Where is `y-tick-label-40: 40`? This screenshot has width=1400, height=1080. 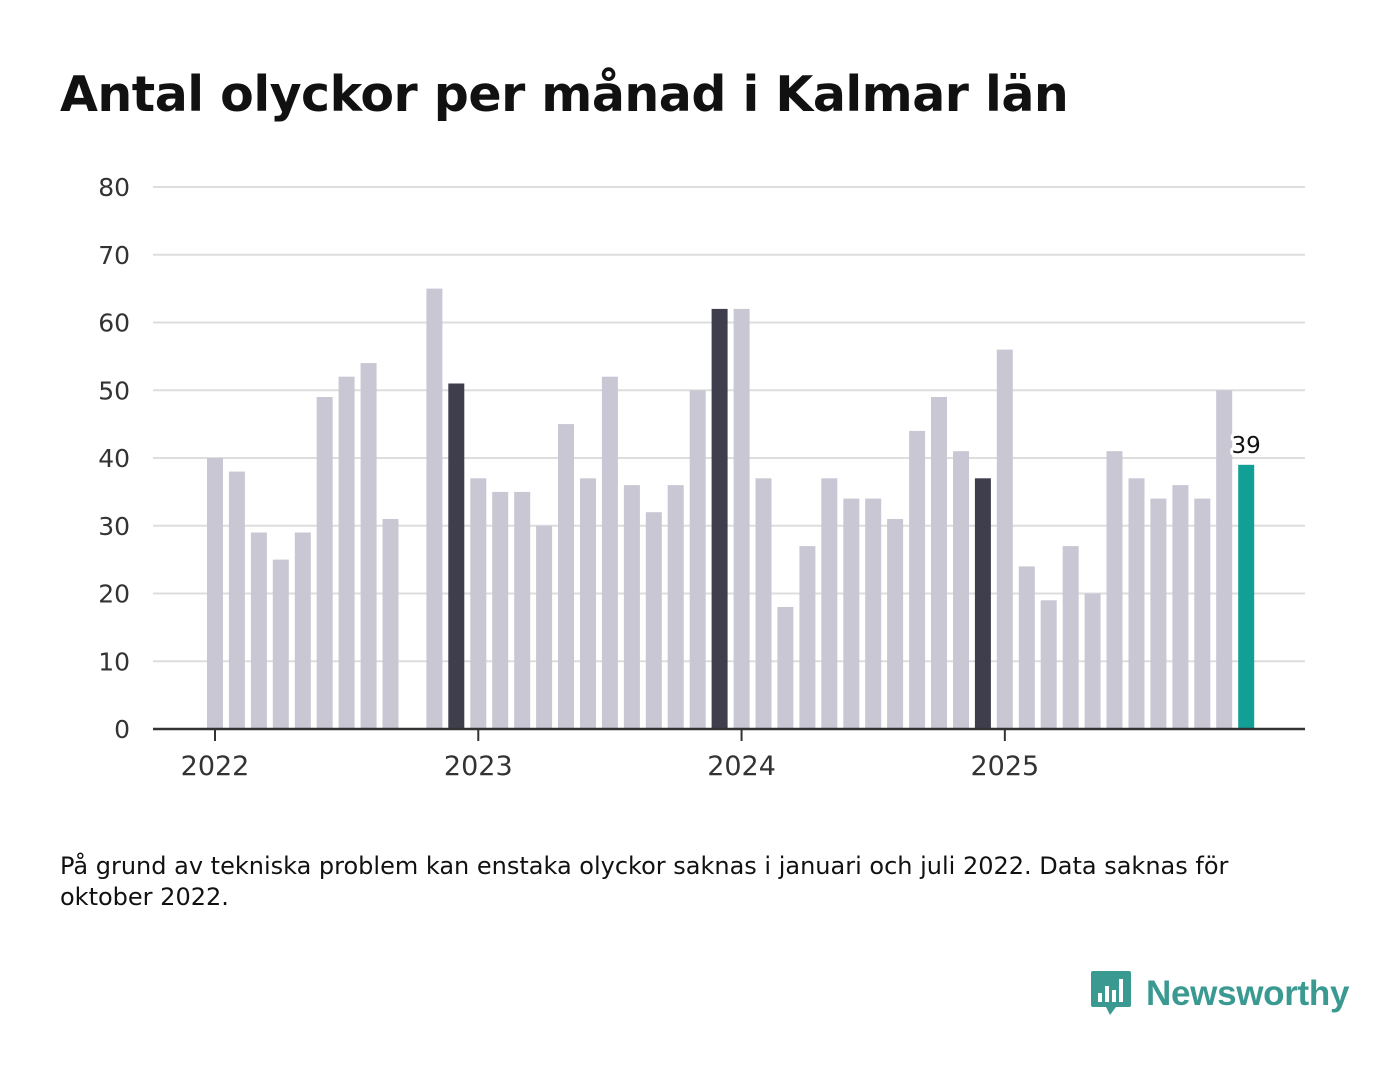
y-tick-label-40: 40 is located at coordinates (114, 458).